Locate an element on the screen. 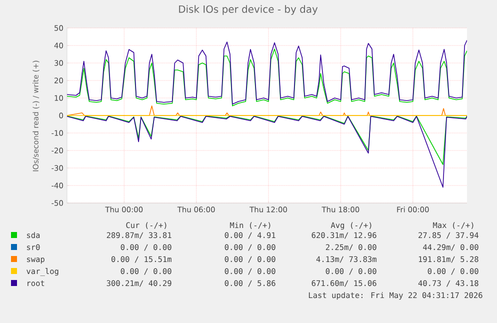 The height and width of the screenshot is (323, 497). chart-title: Disk IOs per device - by day is located at coordinates (248, 10).